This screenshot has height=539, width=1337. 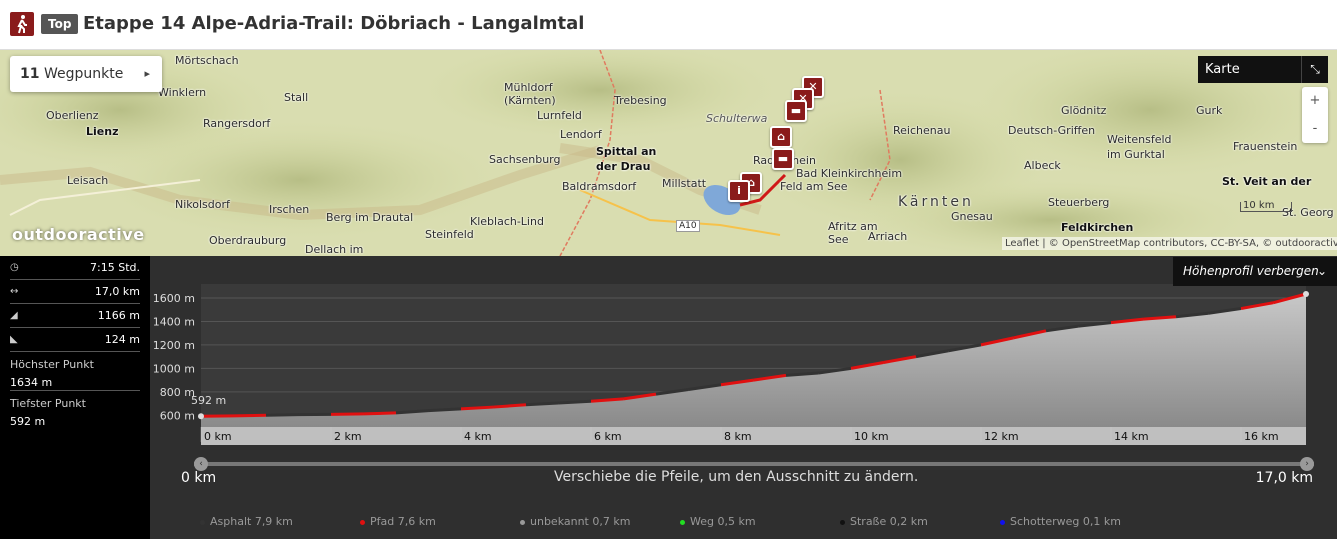 What do you see at coordinates (28, 421) in the screenshot?
I see `stat-value: 592 m` at bounding box center [28, 421].